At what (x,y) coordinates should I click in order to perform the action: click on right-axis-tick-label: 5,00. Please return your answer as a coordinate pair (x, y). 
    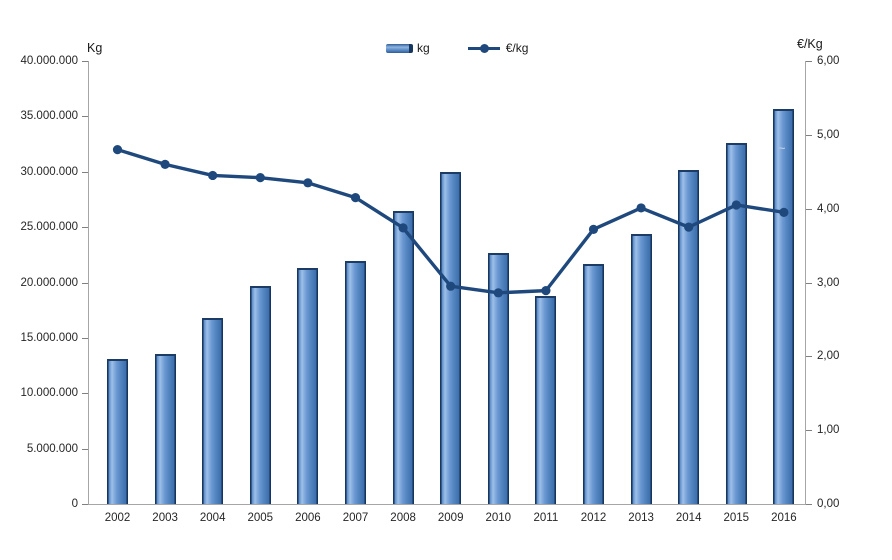
    Looking at the image, I should click on (828, 134).